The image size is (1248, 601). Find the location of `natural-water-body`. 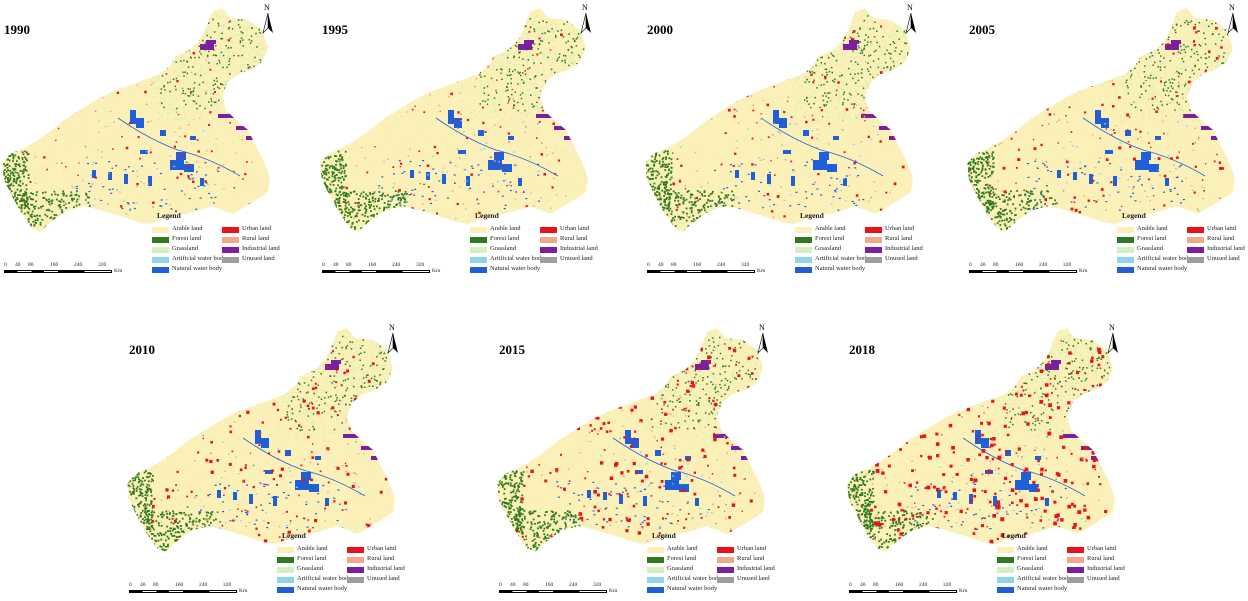

natural-water-body is located at coordinates (133, 117).